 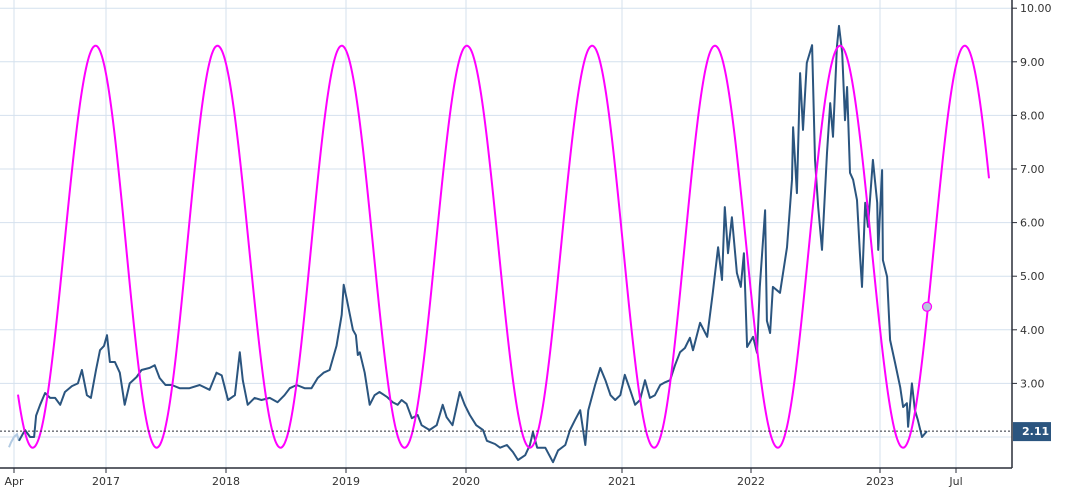 I want to click on x-tick-label: Apr, so click(x=14, y=481).